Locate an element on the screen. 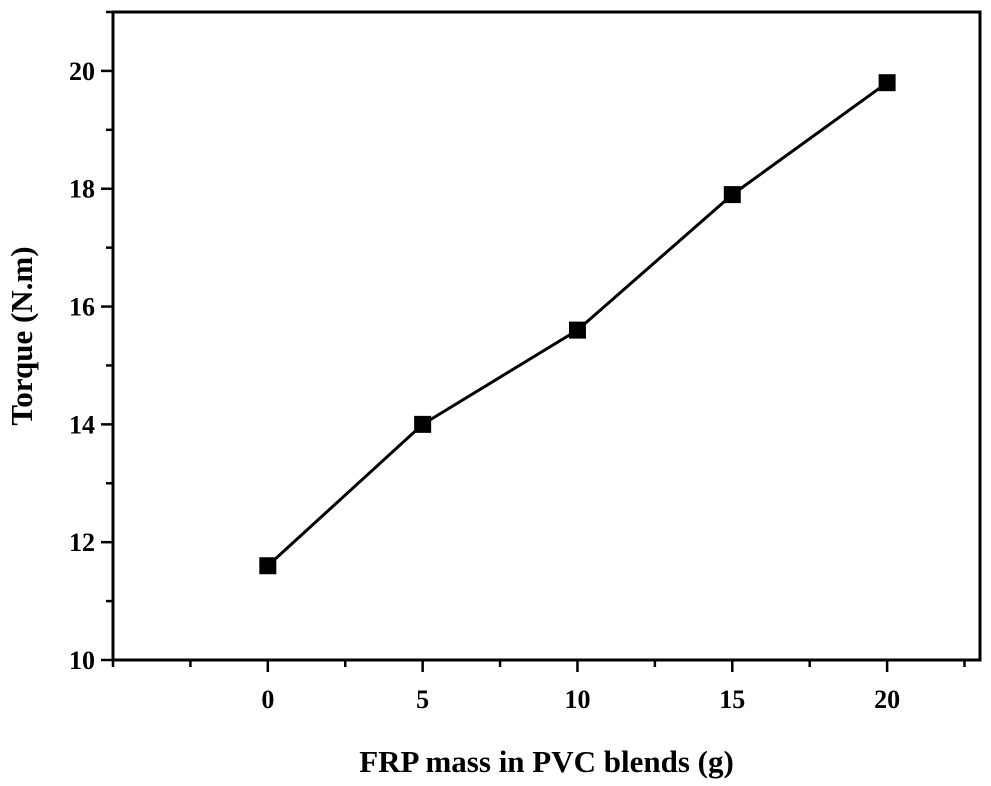 The image size is (991, 786). x-tick-label: 10 is located at coordinates (577, 699).